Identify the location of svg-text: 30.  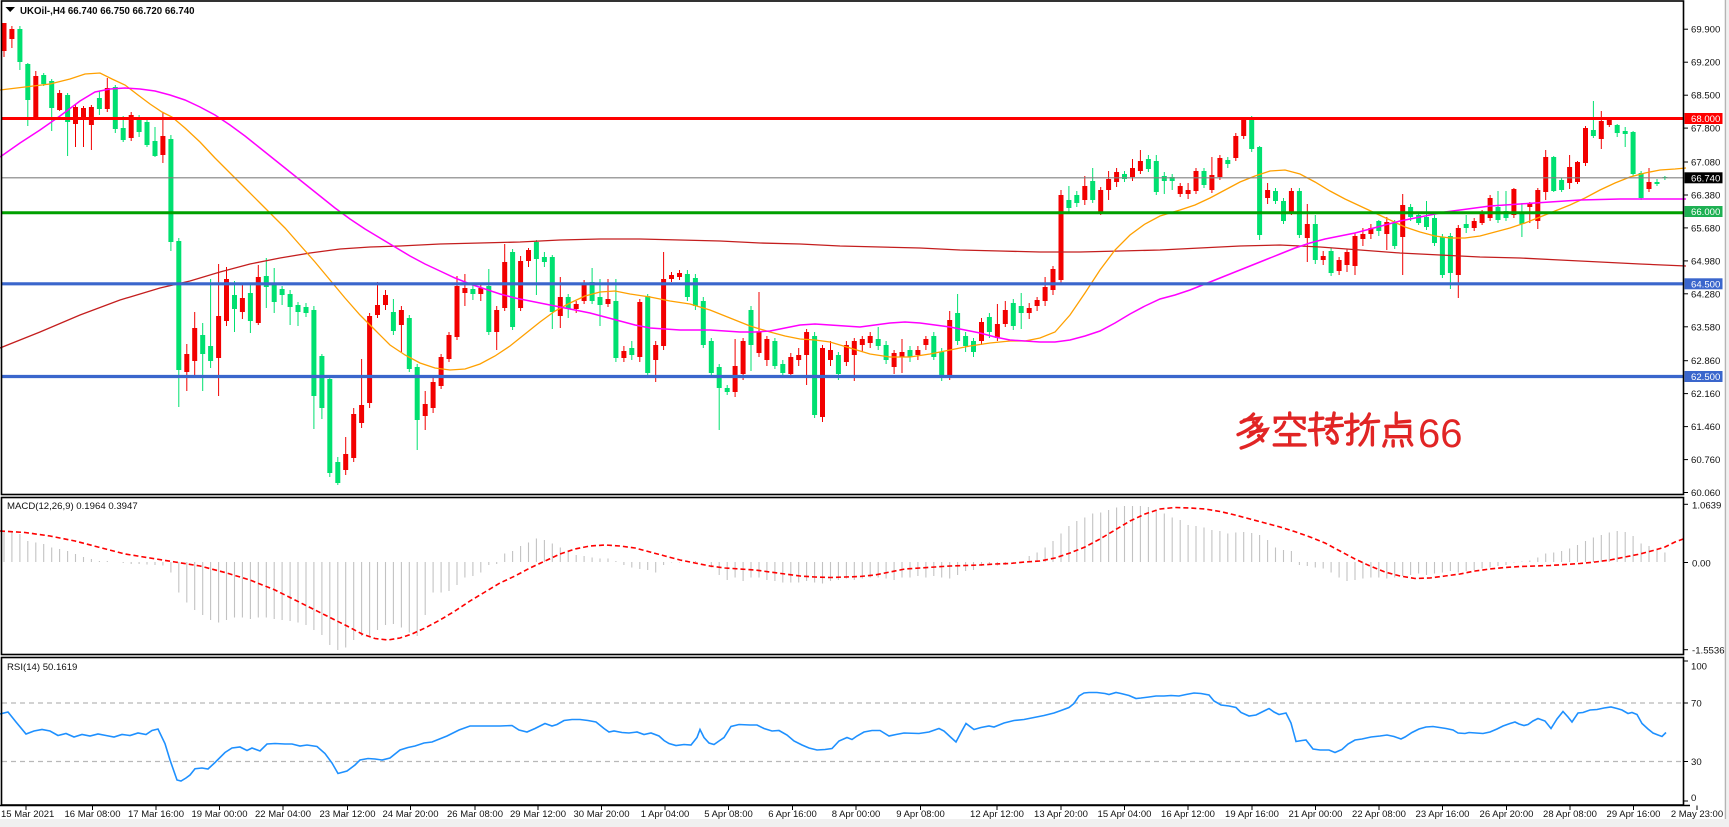
(1696, 762).